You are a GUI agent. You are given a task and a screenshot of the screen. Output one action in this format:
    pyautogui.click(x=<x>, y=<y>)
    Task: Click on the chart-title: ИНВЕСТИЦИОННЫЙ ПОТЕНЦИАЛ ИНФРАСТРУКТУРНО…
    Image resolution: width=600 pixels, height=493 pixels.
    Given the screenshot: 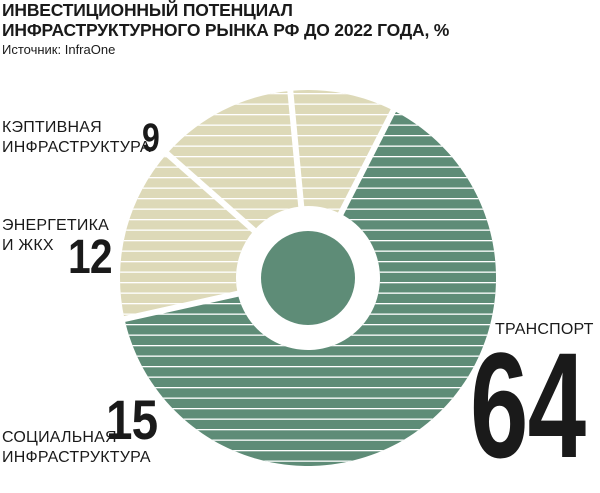 What is the action you would take?
    pyautogui.click(x=226, y=20)
    